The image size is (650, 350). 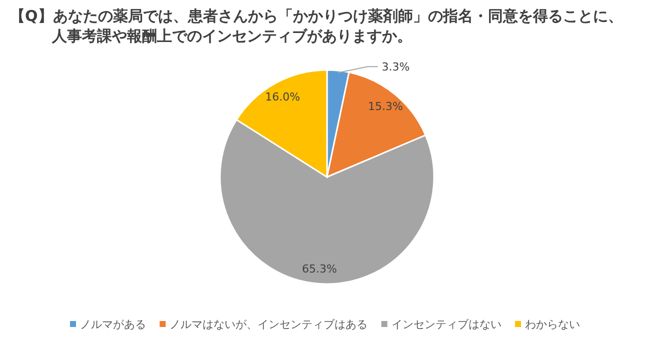 What do you see at coordinates (317, 26) in the screenshot?
I see `chart-title: 【Q】あなたの薬局では、患者さんから「かかりつけ薬剤師」の指名・同意を得ることに、人事考課や報酬上でのインセンティブがありますか。` at bounding box center [317, 26].